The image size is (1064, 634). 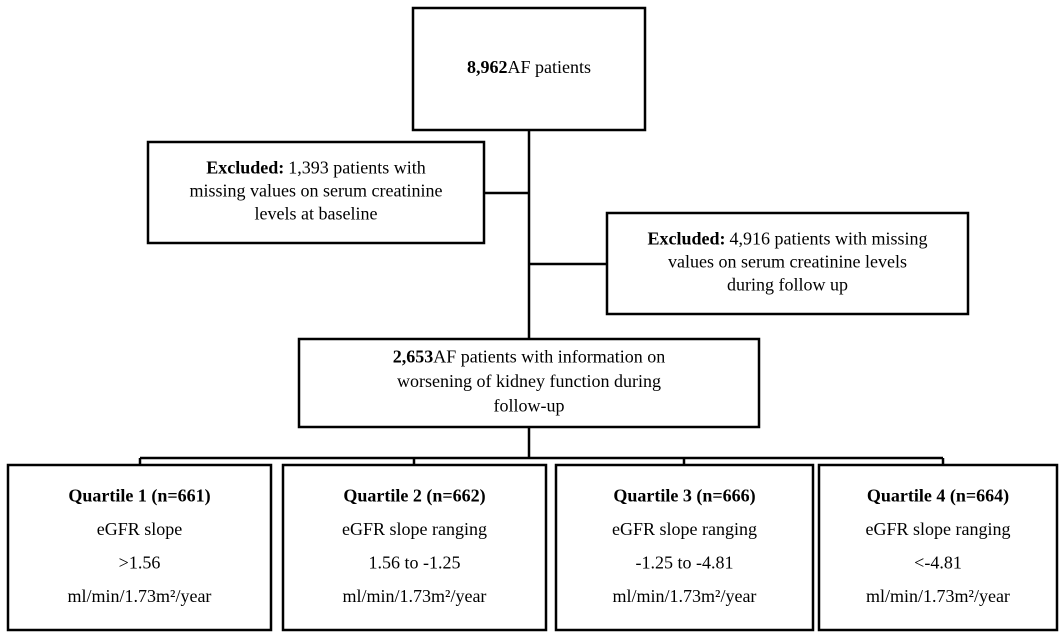 I want to click on bold-text: Quartile 2 (n=662), so click(x=414, y=495).